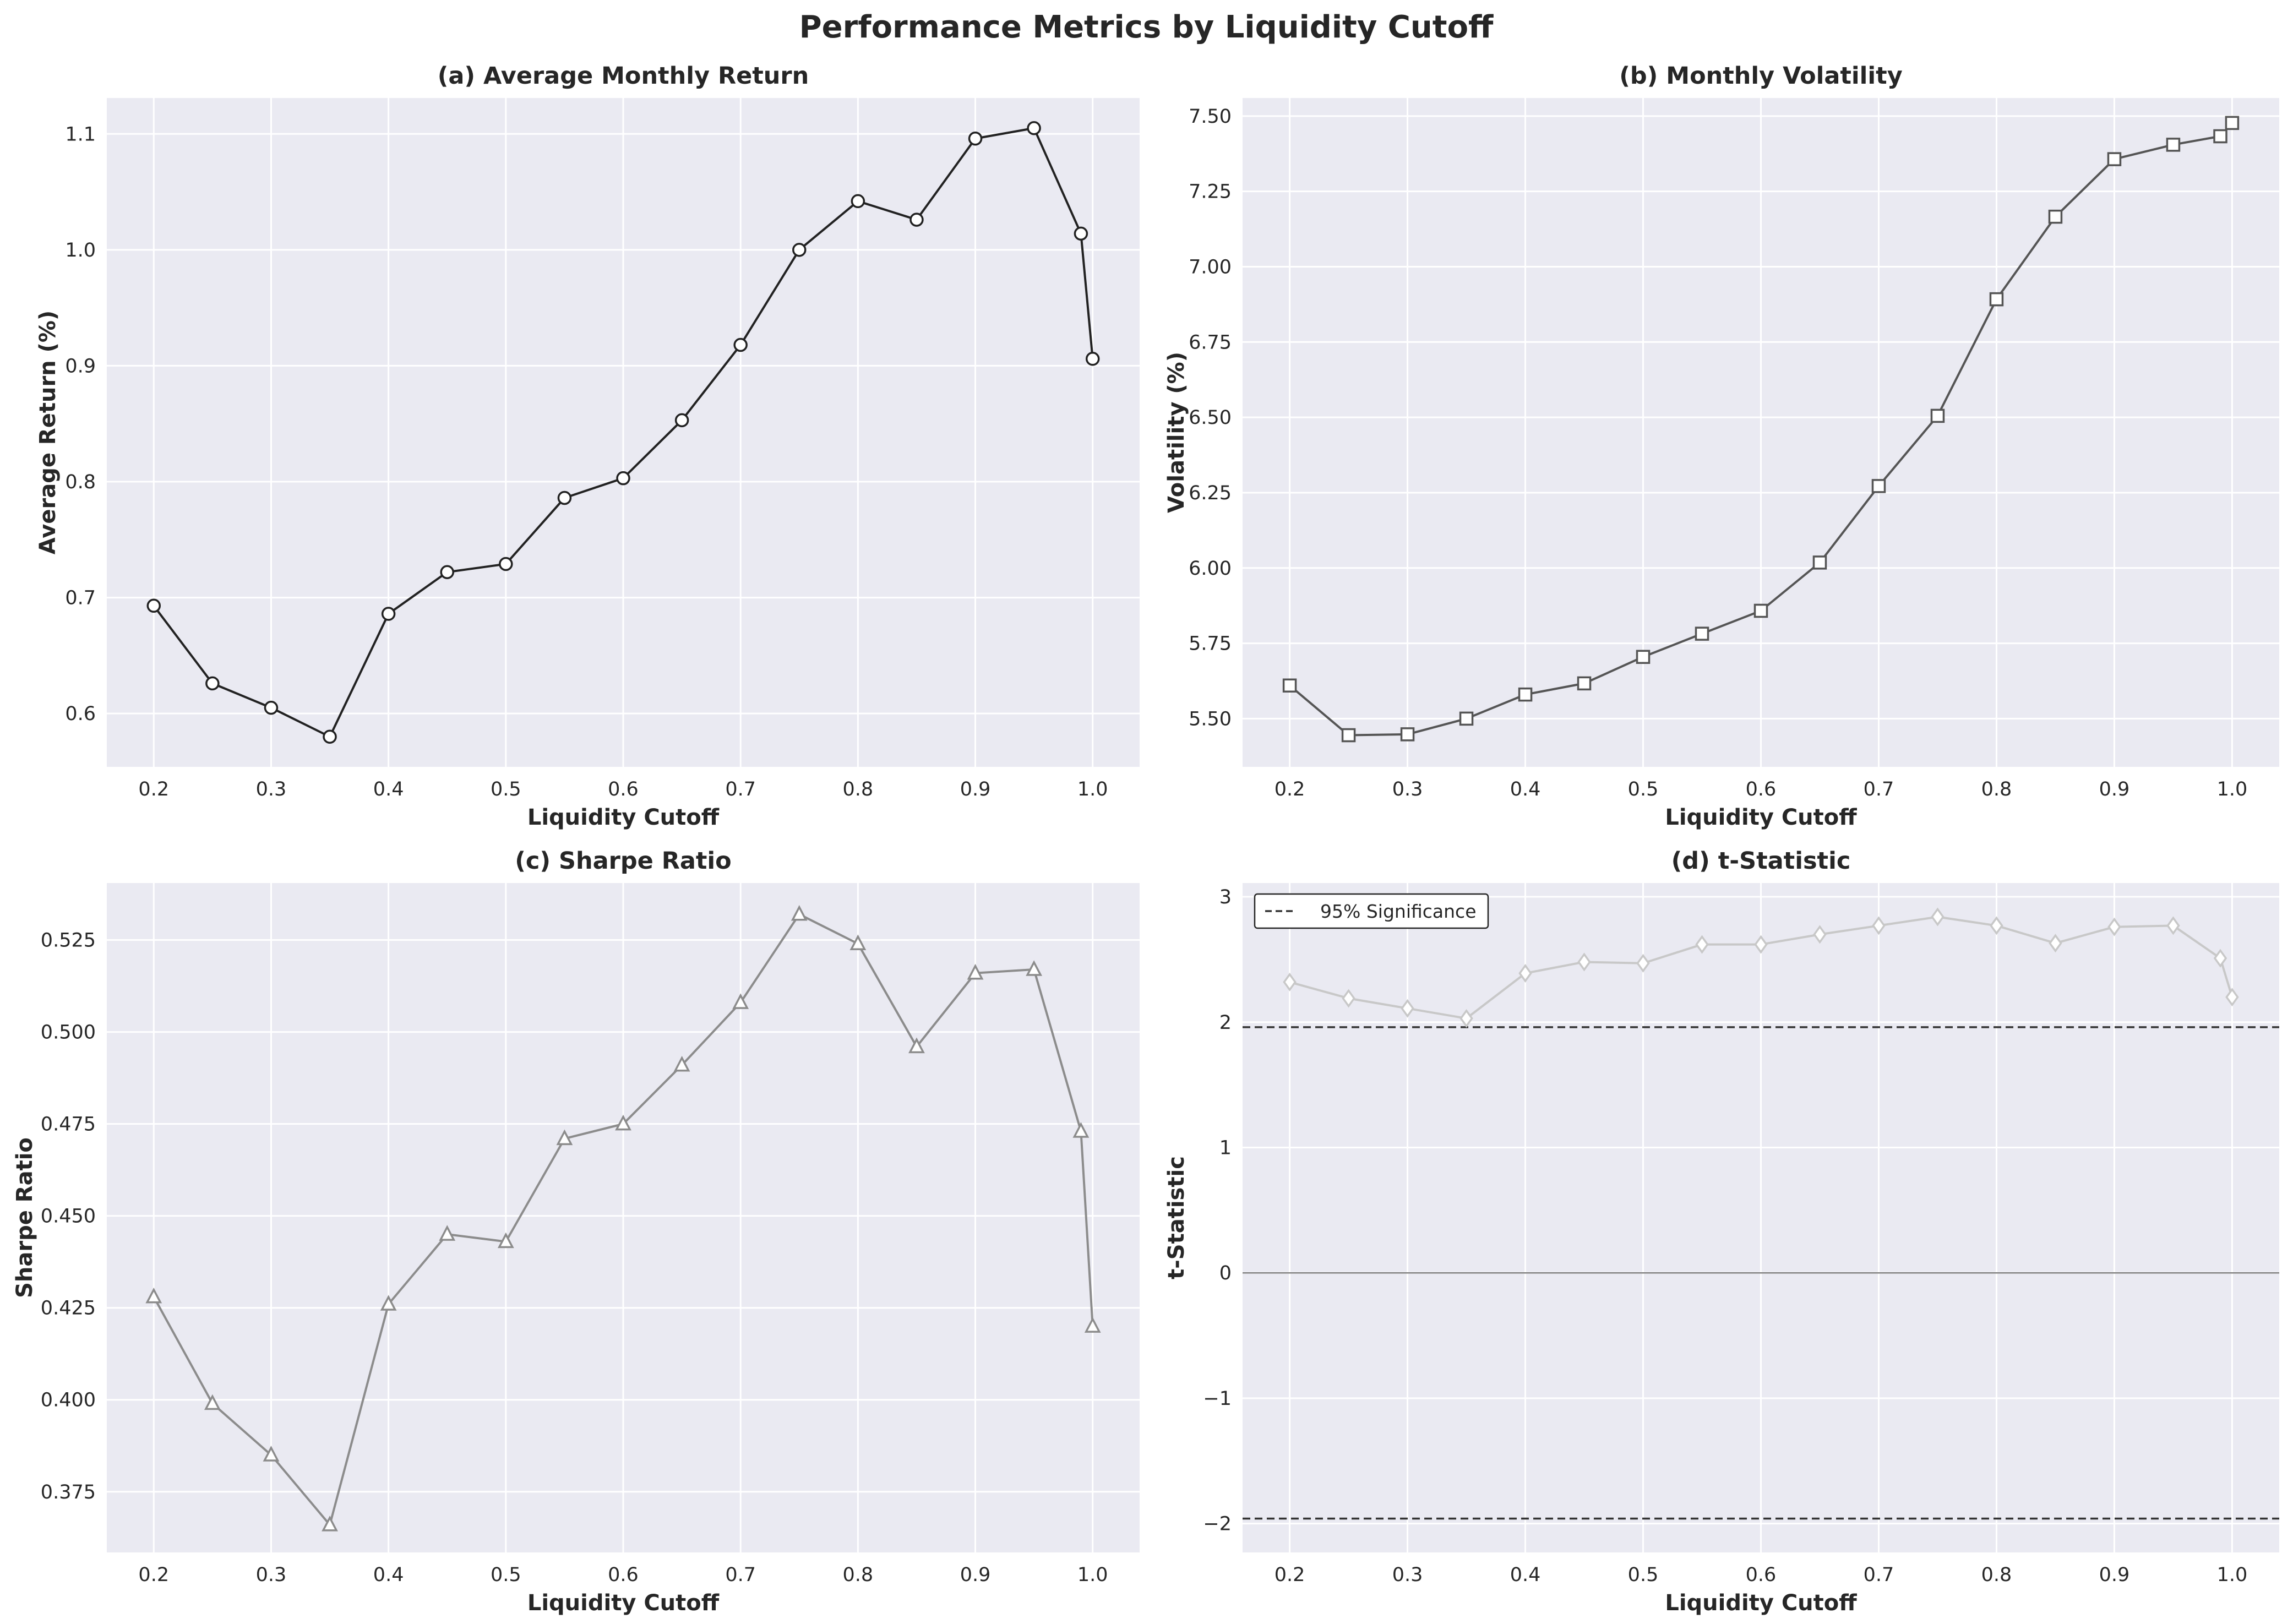 The height and width of the screenshot is (1624, 2293). I want to click on panel-title-a: (a) Average Monthly Return, so click(623, 76).